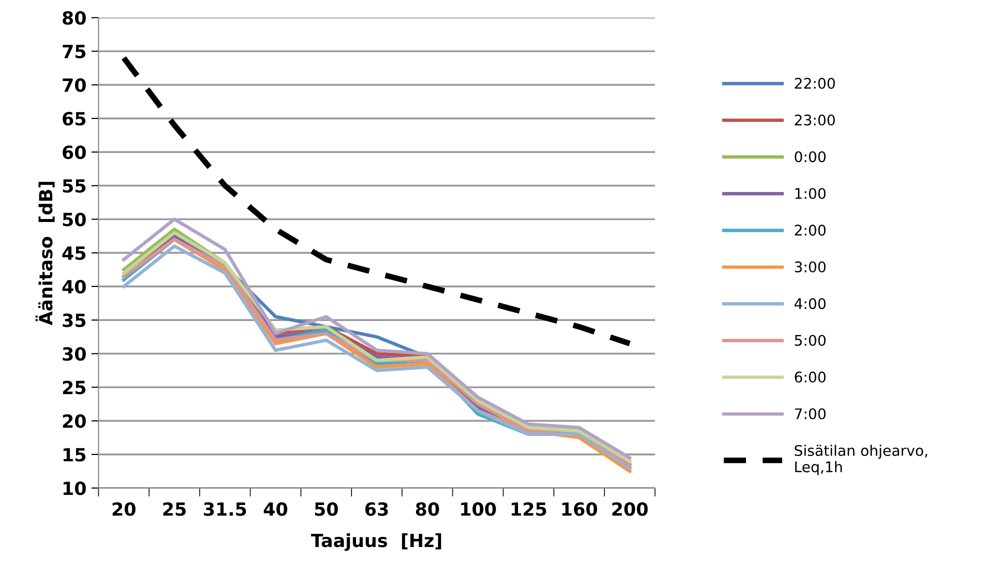 The image size is (985, 588). I want to click on legend-label: 7:00, so click(810, 414).